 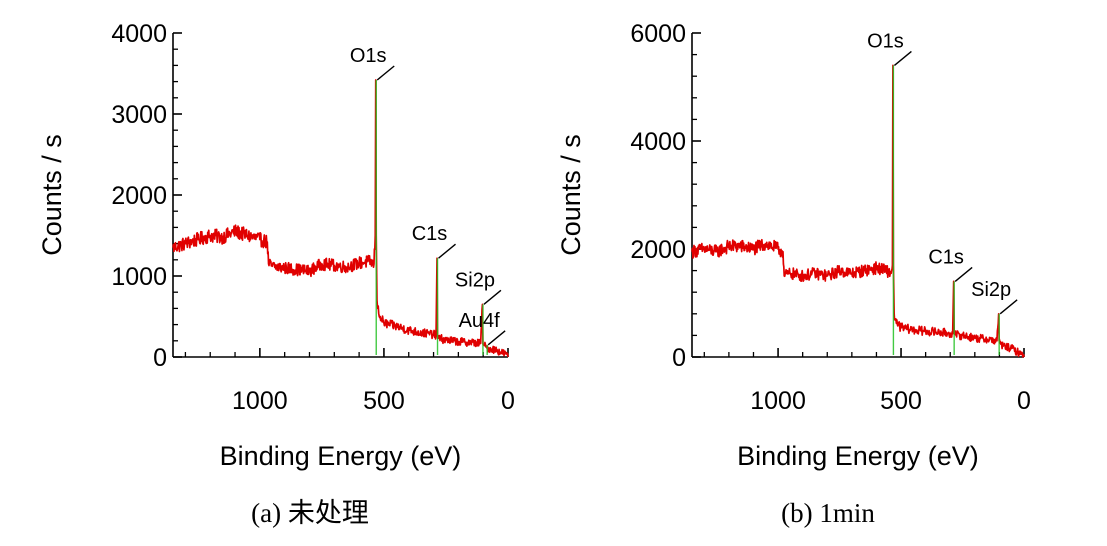 I want to click on panel-caption: (b) 1min, so click(x=828, y=513).